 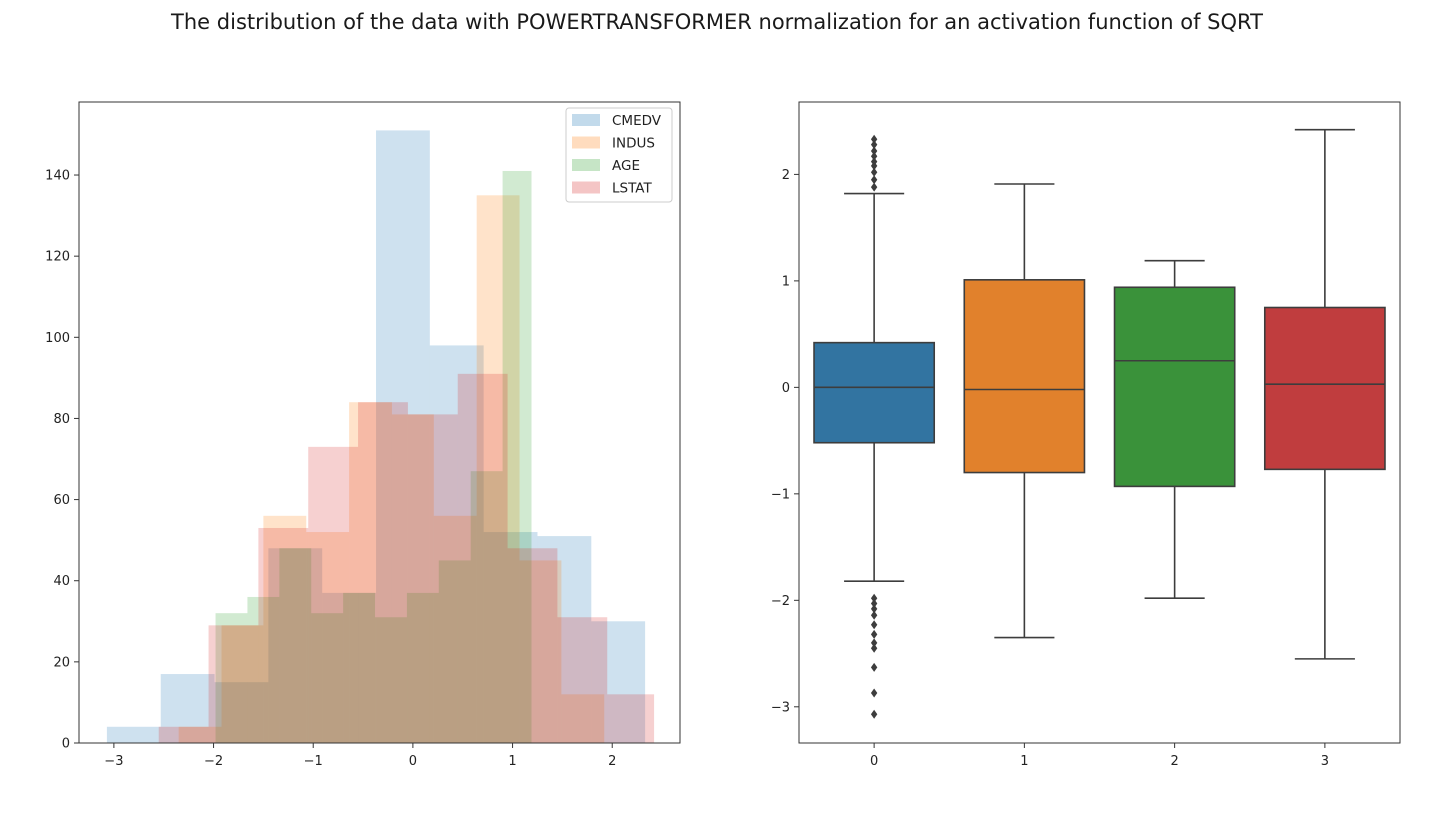 I want to click on histogram-legend: CMEDV INDUS AGE LSTAT, so click(x=619, y=155).